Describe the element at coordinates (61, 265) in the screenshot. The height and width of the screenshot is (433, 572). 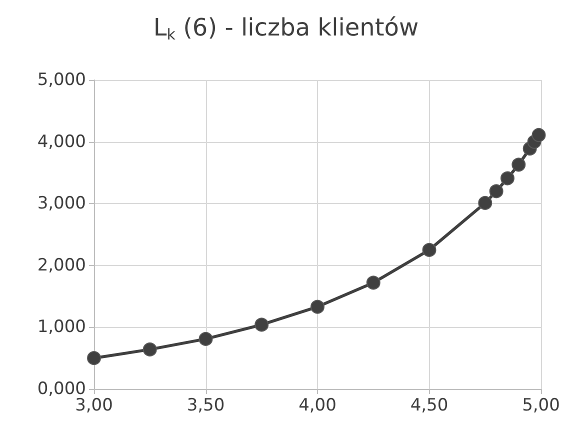
I see `y-tick-label: 2,000` at that location.